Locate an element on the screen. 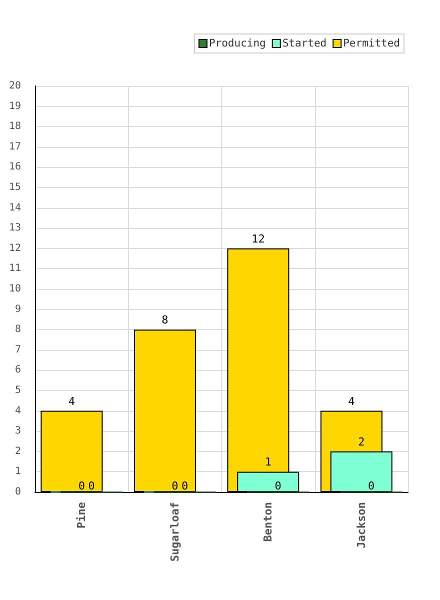 This screenshot has height=600, width=440. y-tick-label: 3 is located at coordinates (17, 431).